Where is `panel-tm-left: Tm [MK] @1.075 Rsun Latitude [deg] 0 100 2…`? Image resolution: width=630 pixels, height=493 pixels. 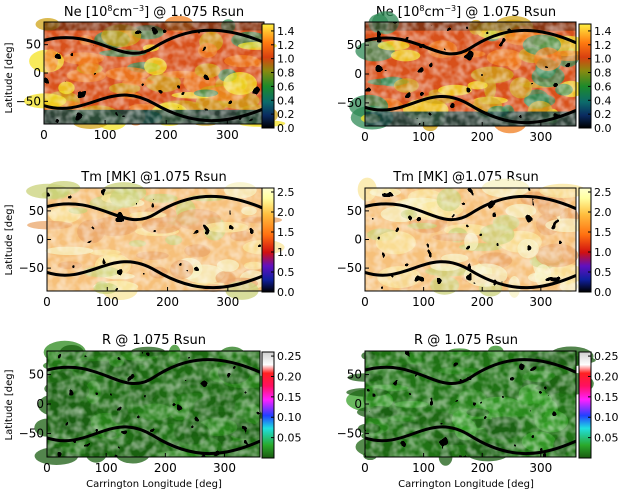
panel-tm-left: Tm [MK] @1.075 Rsun Latitude [deg] 0 100 2… is located at coordinates (149, 239).